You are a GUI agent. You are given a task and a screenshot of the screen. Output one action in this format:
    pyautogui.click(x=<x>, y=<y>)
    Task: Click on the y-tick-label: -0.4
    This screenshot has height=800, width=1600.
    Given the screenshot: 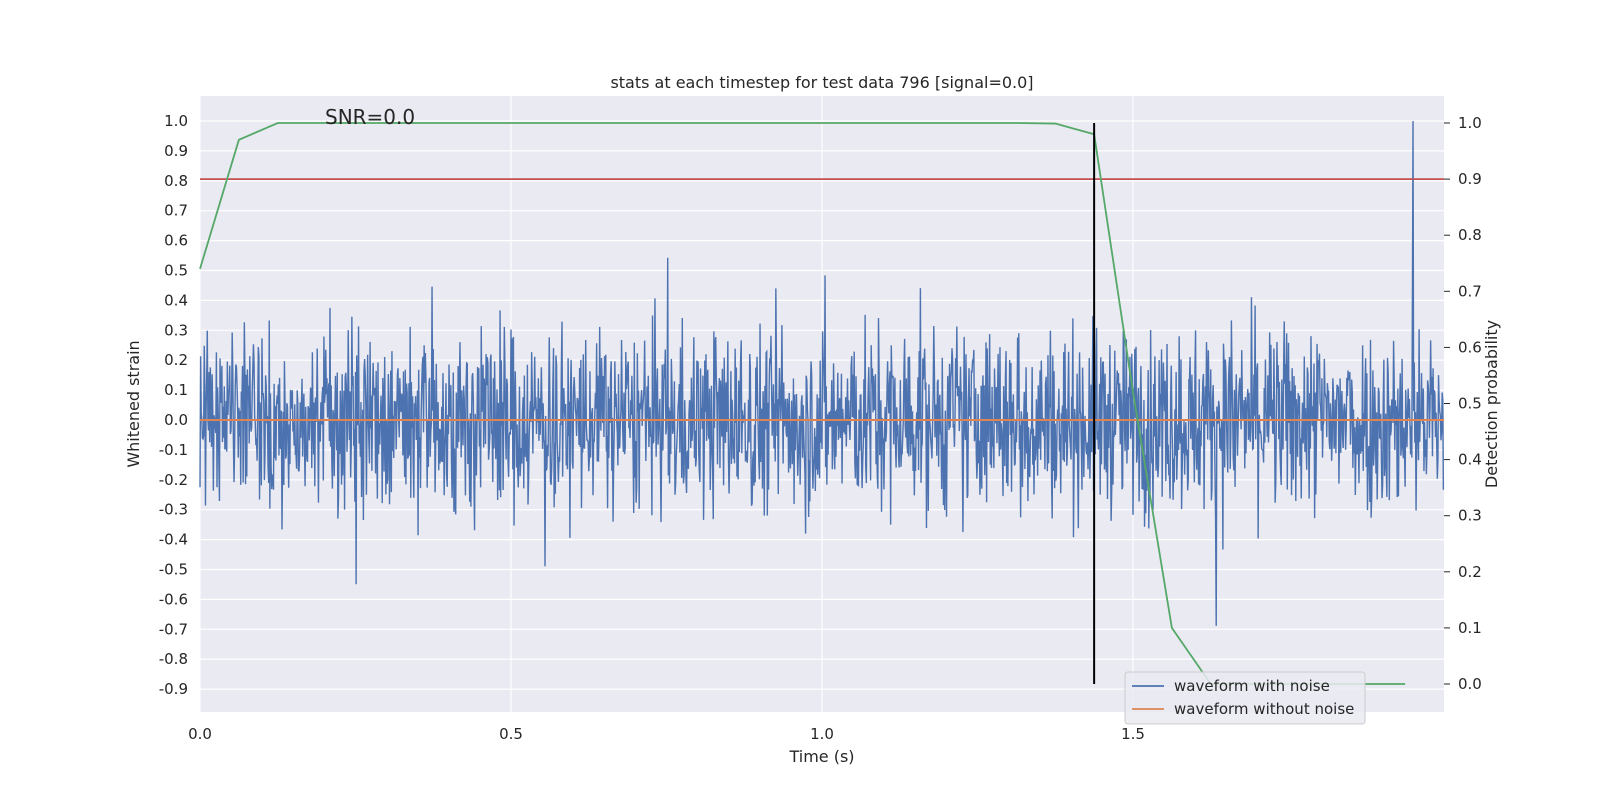 What is the action you would take?
    pyautogui.click(x=173, y=540)
    